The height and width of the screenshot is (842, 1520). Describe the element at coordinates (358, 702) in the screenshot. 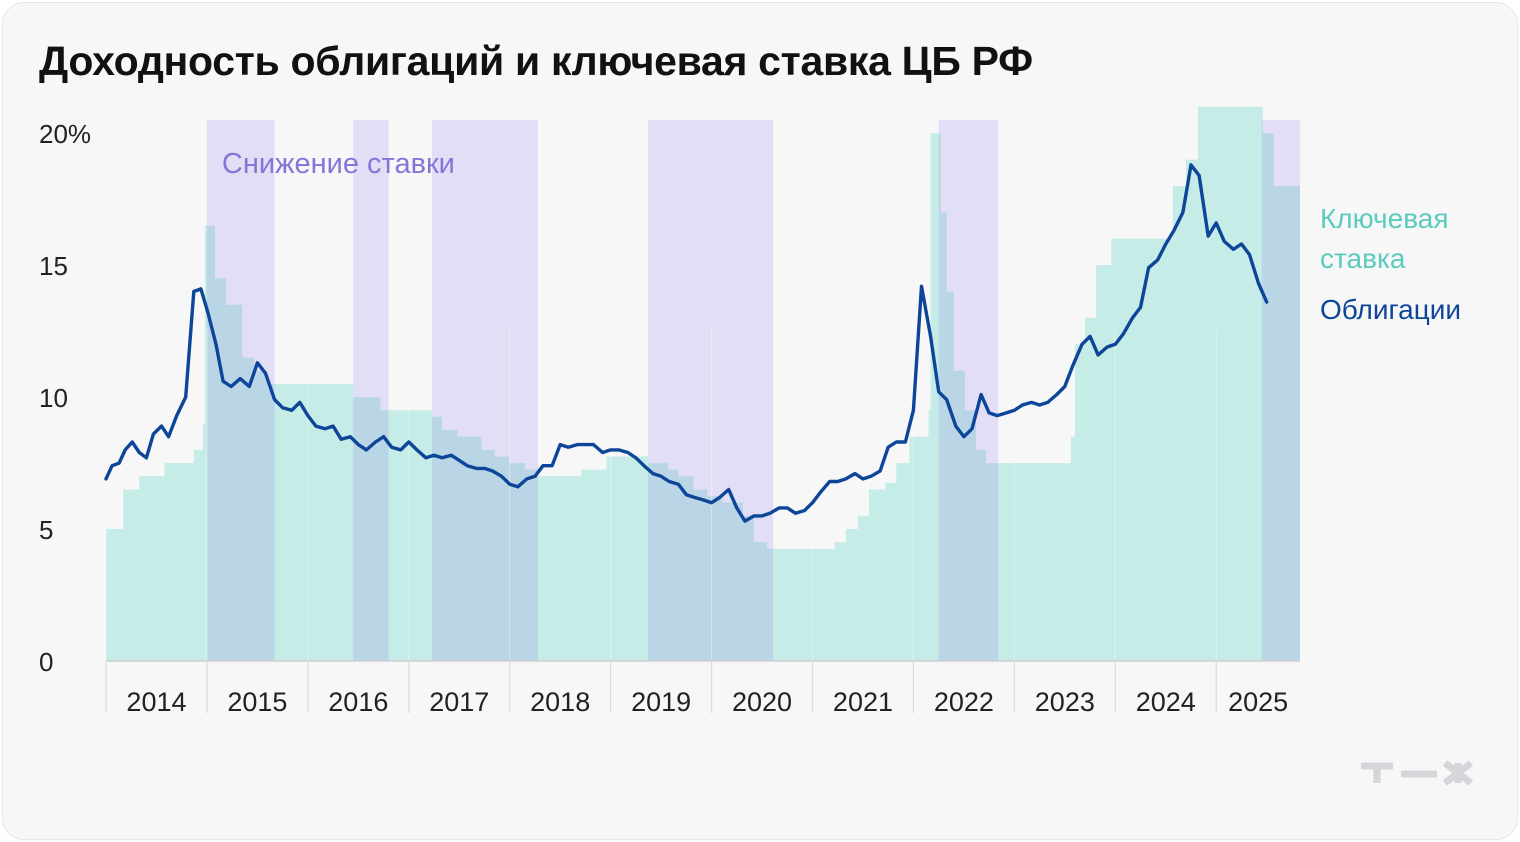

I see `x-tick-label: 2016` at that location.